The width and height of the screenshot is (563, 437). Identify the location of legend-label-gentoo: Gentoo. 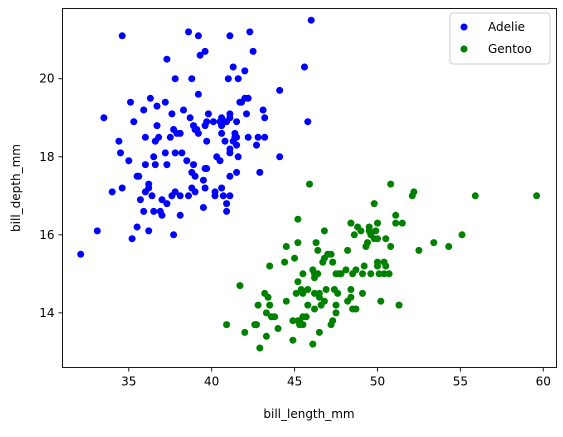
(510, 49).